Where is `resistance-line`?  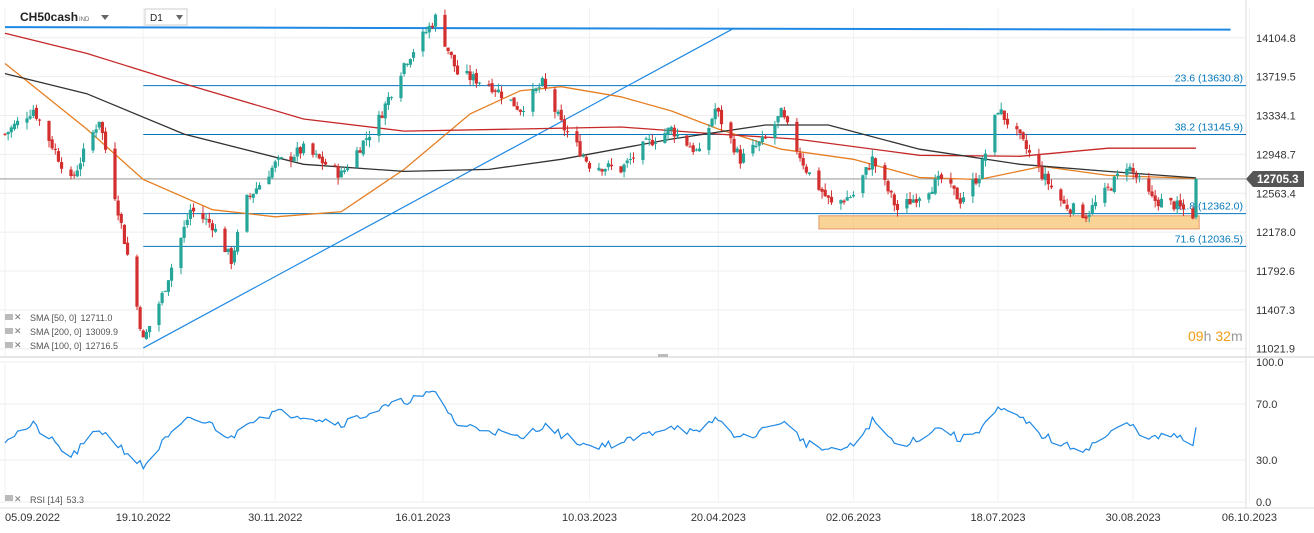 resistance-line is located at coordinates (617, 28).